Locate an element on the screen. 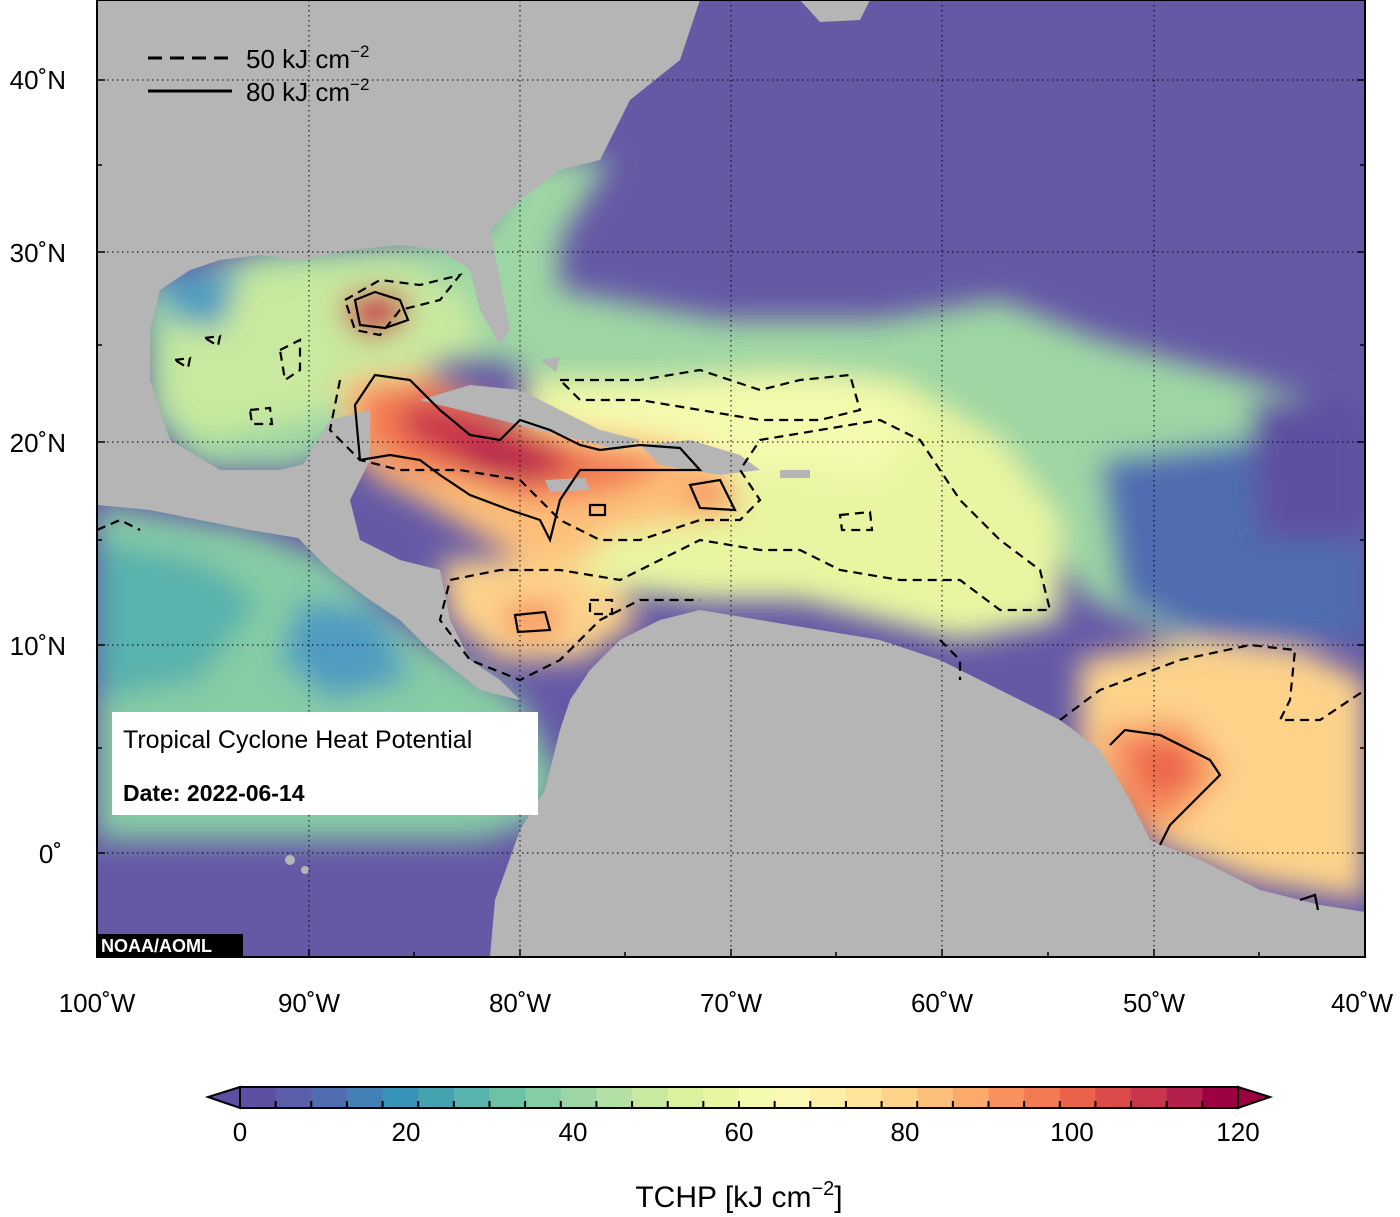 The image size is (1400, 1217). colorbar-tick-label: 0 is located at coordinates (240, 1132).